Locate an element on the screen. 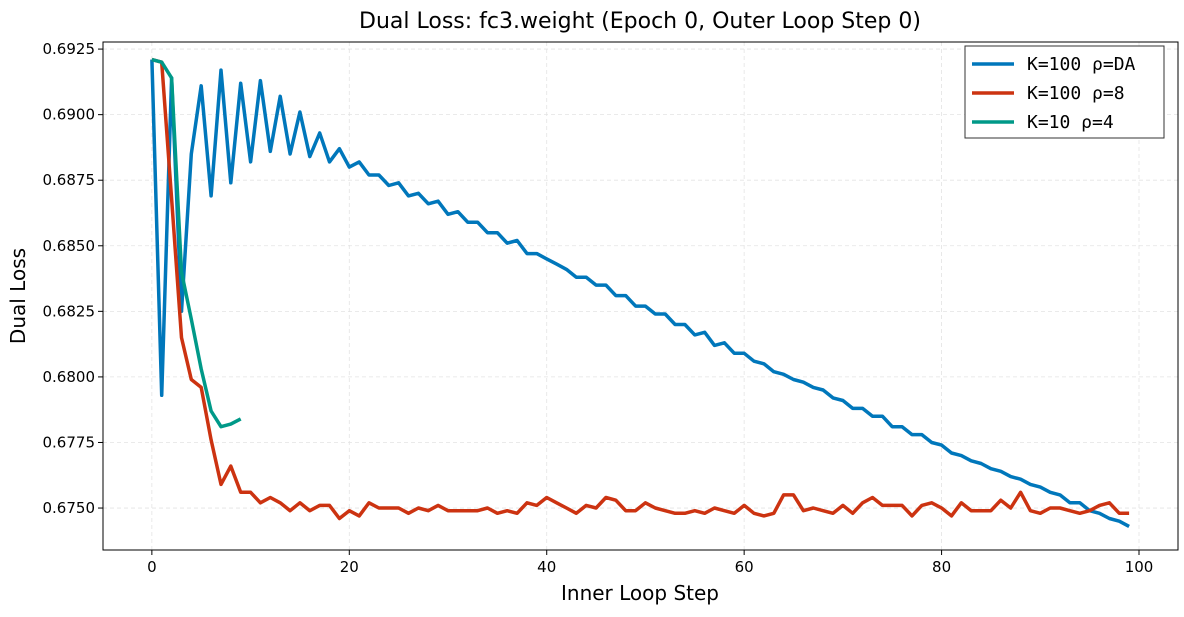  y-tick-label: 0.6900 is located at coordinates (69, 115).